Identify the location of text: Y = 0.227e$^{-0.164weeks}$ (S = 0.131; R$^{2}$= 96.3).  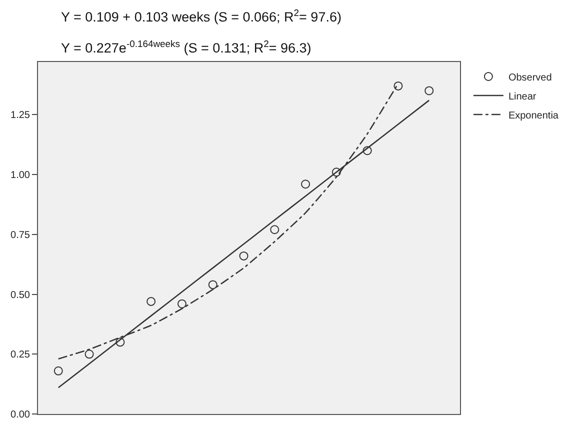
(186, 47).